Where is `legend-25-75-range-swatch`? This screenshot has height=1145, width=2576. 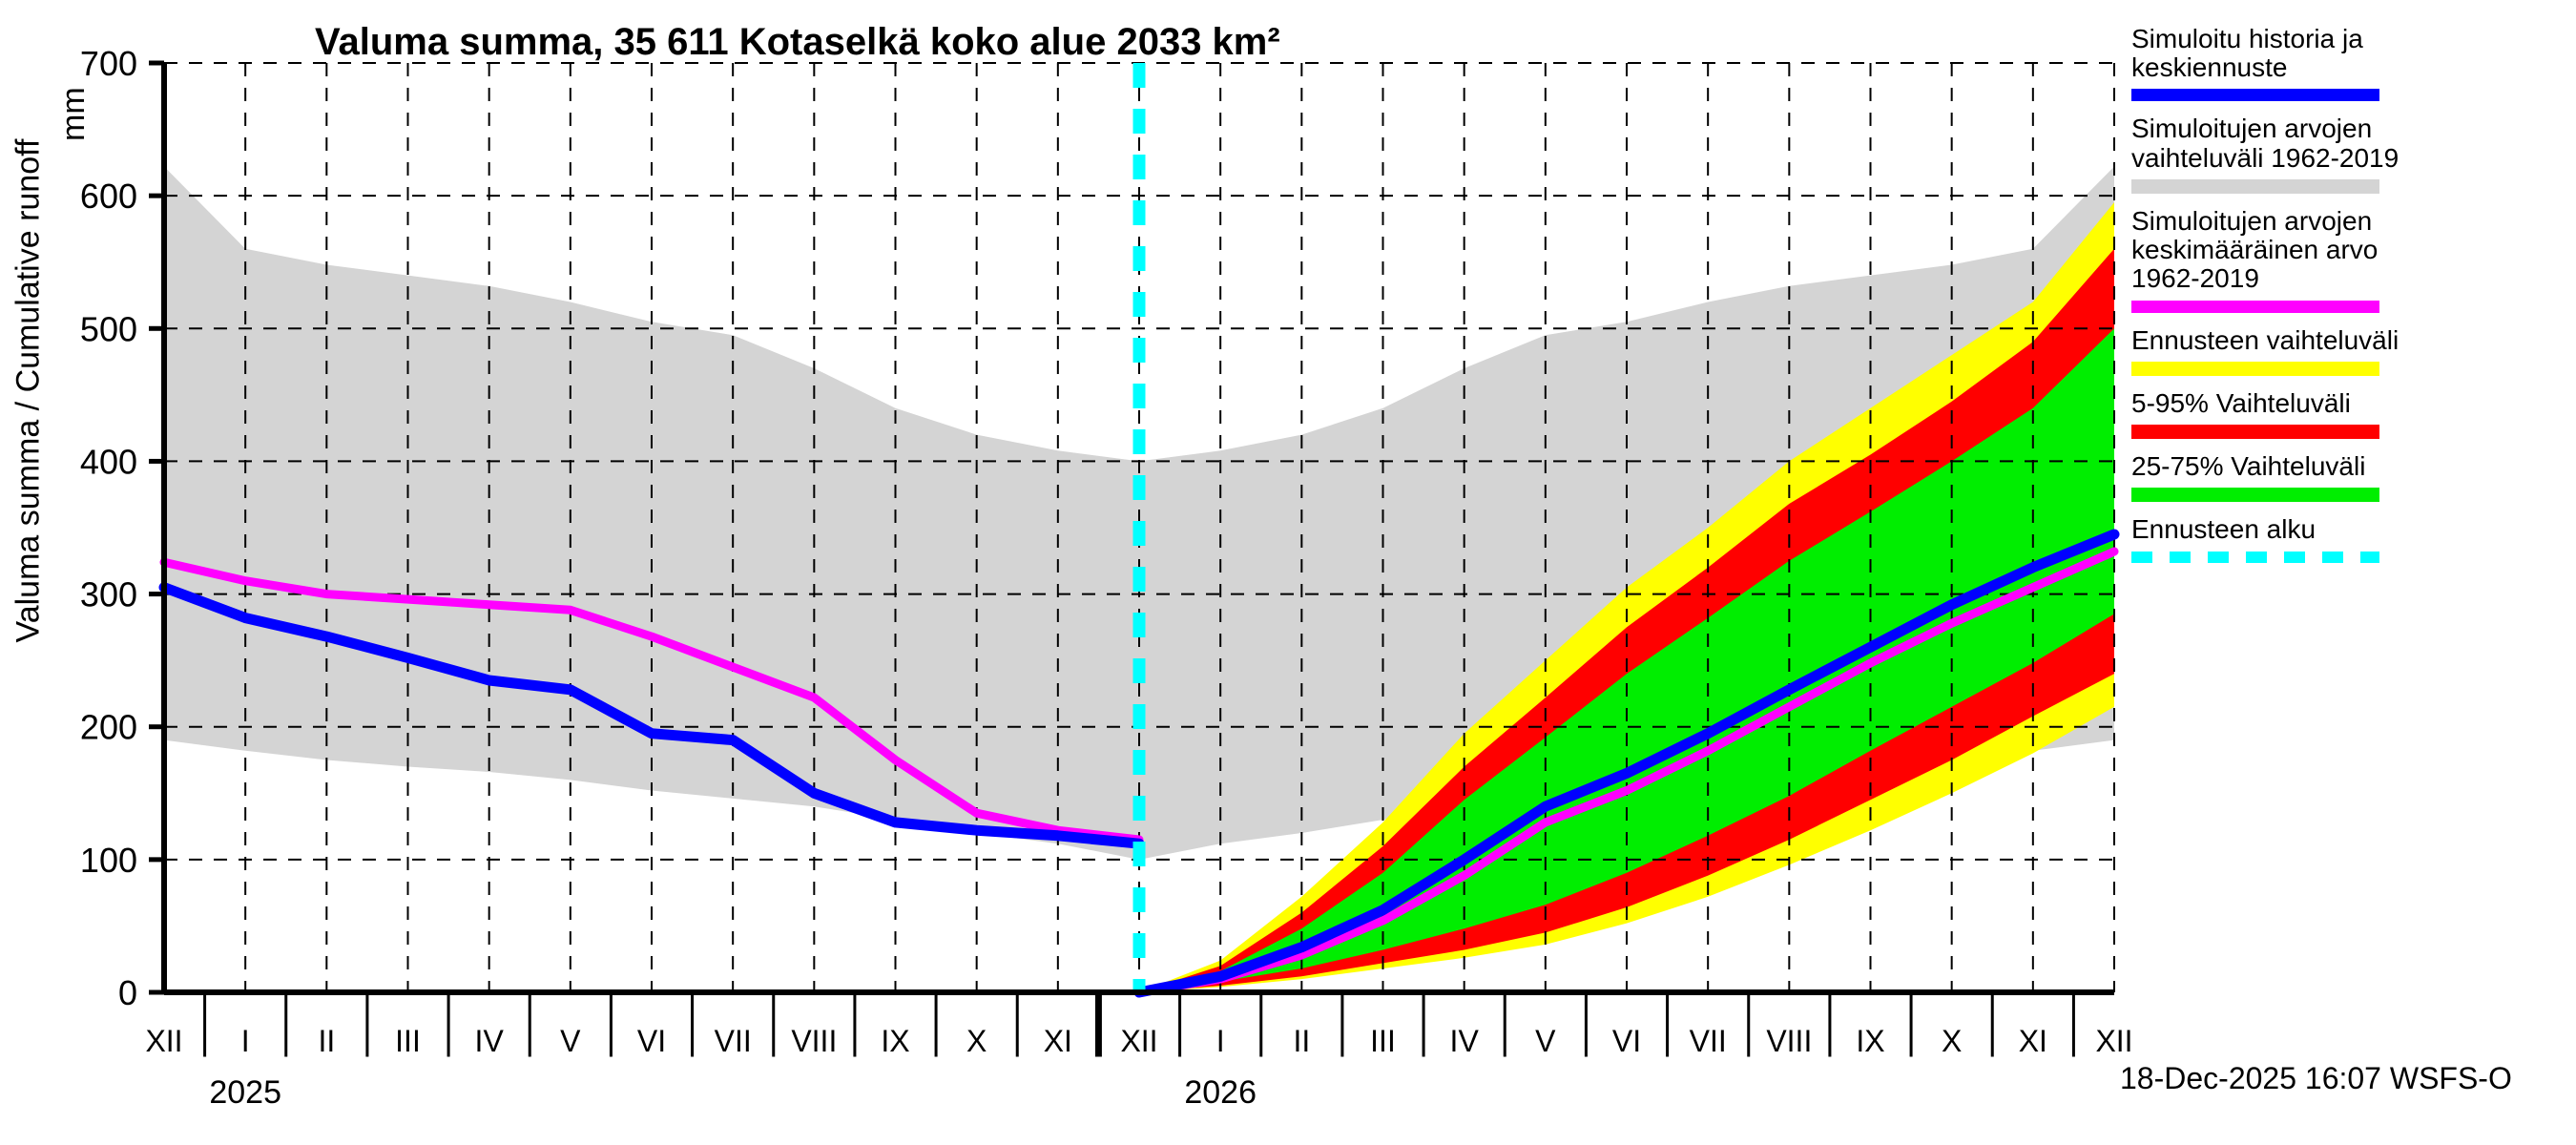
legend-25-75-range-swatch is located at coordinates (2255, 495).